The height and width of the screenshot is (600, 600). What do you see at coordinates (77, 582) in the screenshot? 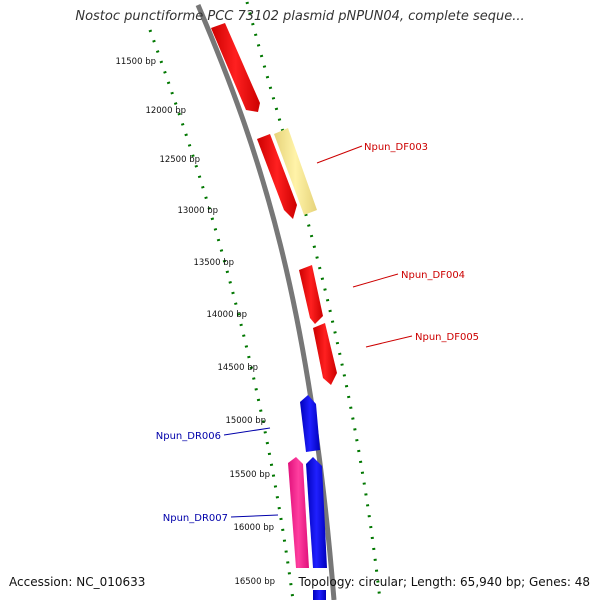
I see `accession-text: Accession: NC_010633` at bounding box center [77, 582].